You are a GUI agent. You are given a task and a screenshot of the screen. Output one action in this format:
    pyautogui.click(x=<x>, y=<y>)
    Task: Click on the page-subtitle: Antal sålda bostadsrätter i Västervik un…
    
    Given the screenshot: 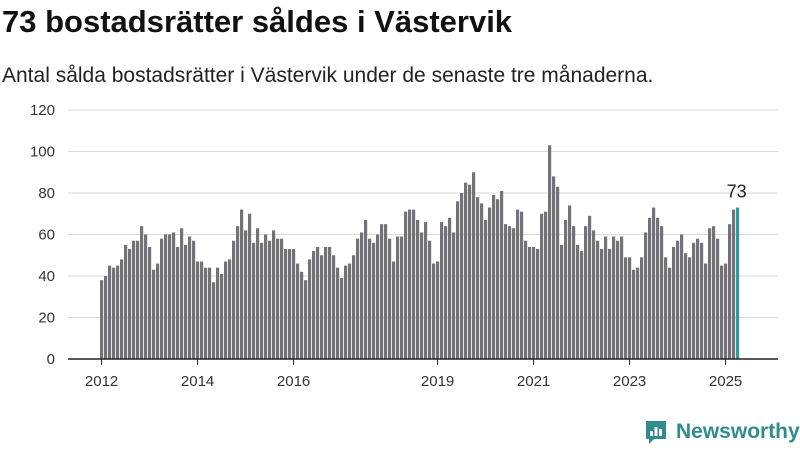 What is the action you would take?
    pyautogui.click(x=328, y=75)
    